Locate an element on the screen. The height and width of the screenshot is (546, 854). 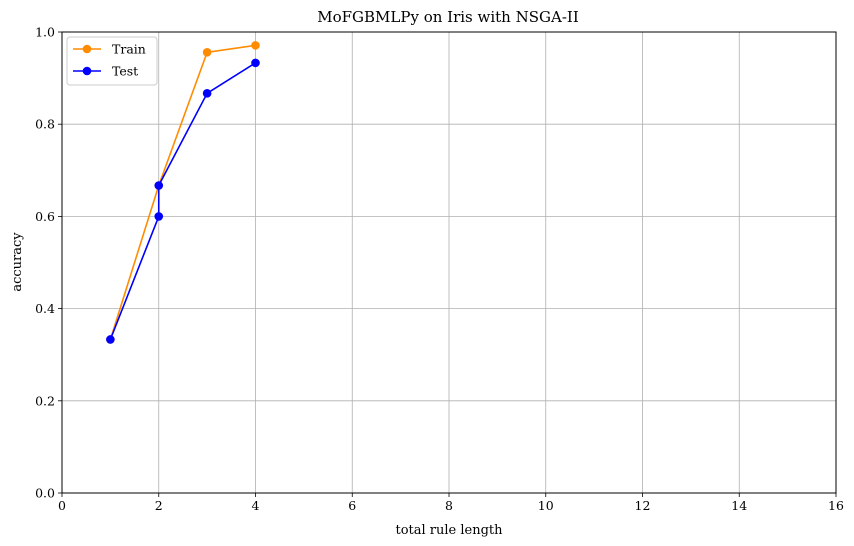
x-tick-label: 12 is located at coordinates (643, 505).